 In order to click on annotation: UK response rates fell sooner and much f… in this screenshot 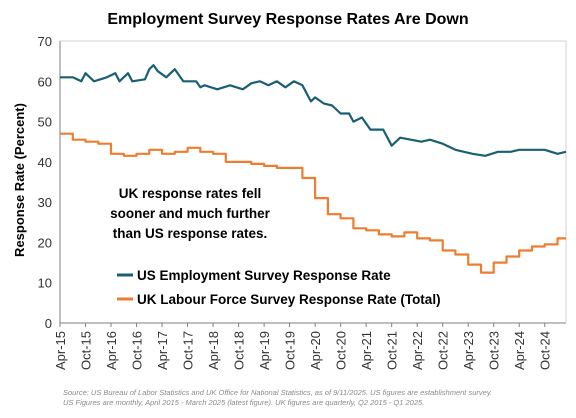, I will do `click(190, 213)`.